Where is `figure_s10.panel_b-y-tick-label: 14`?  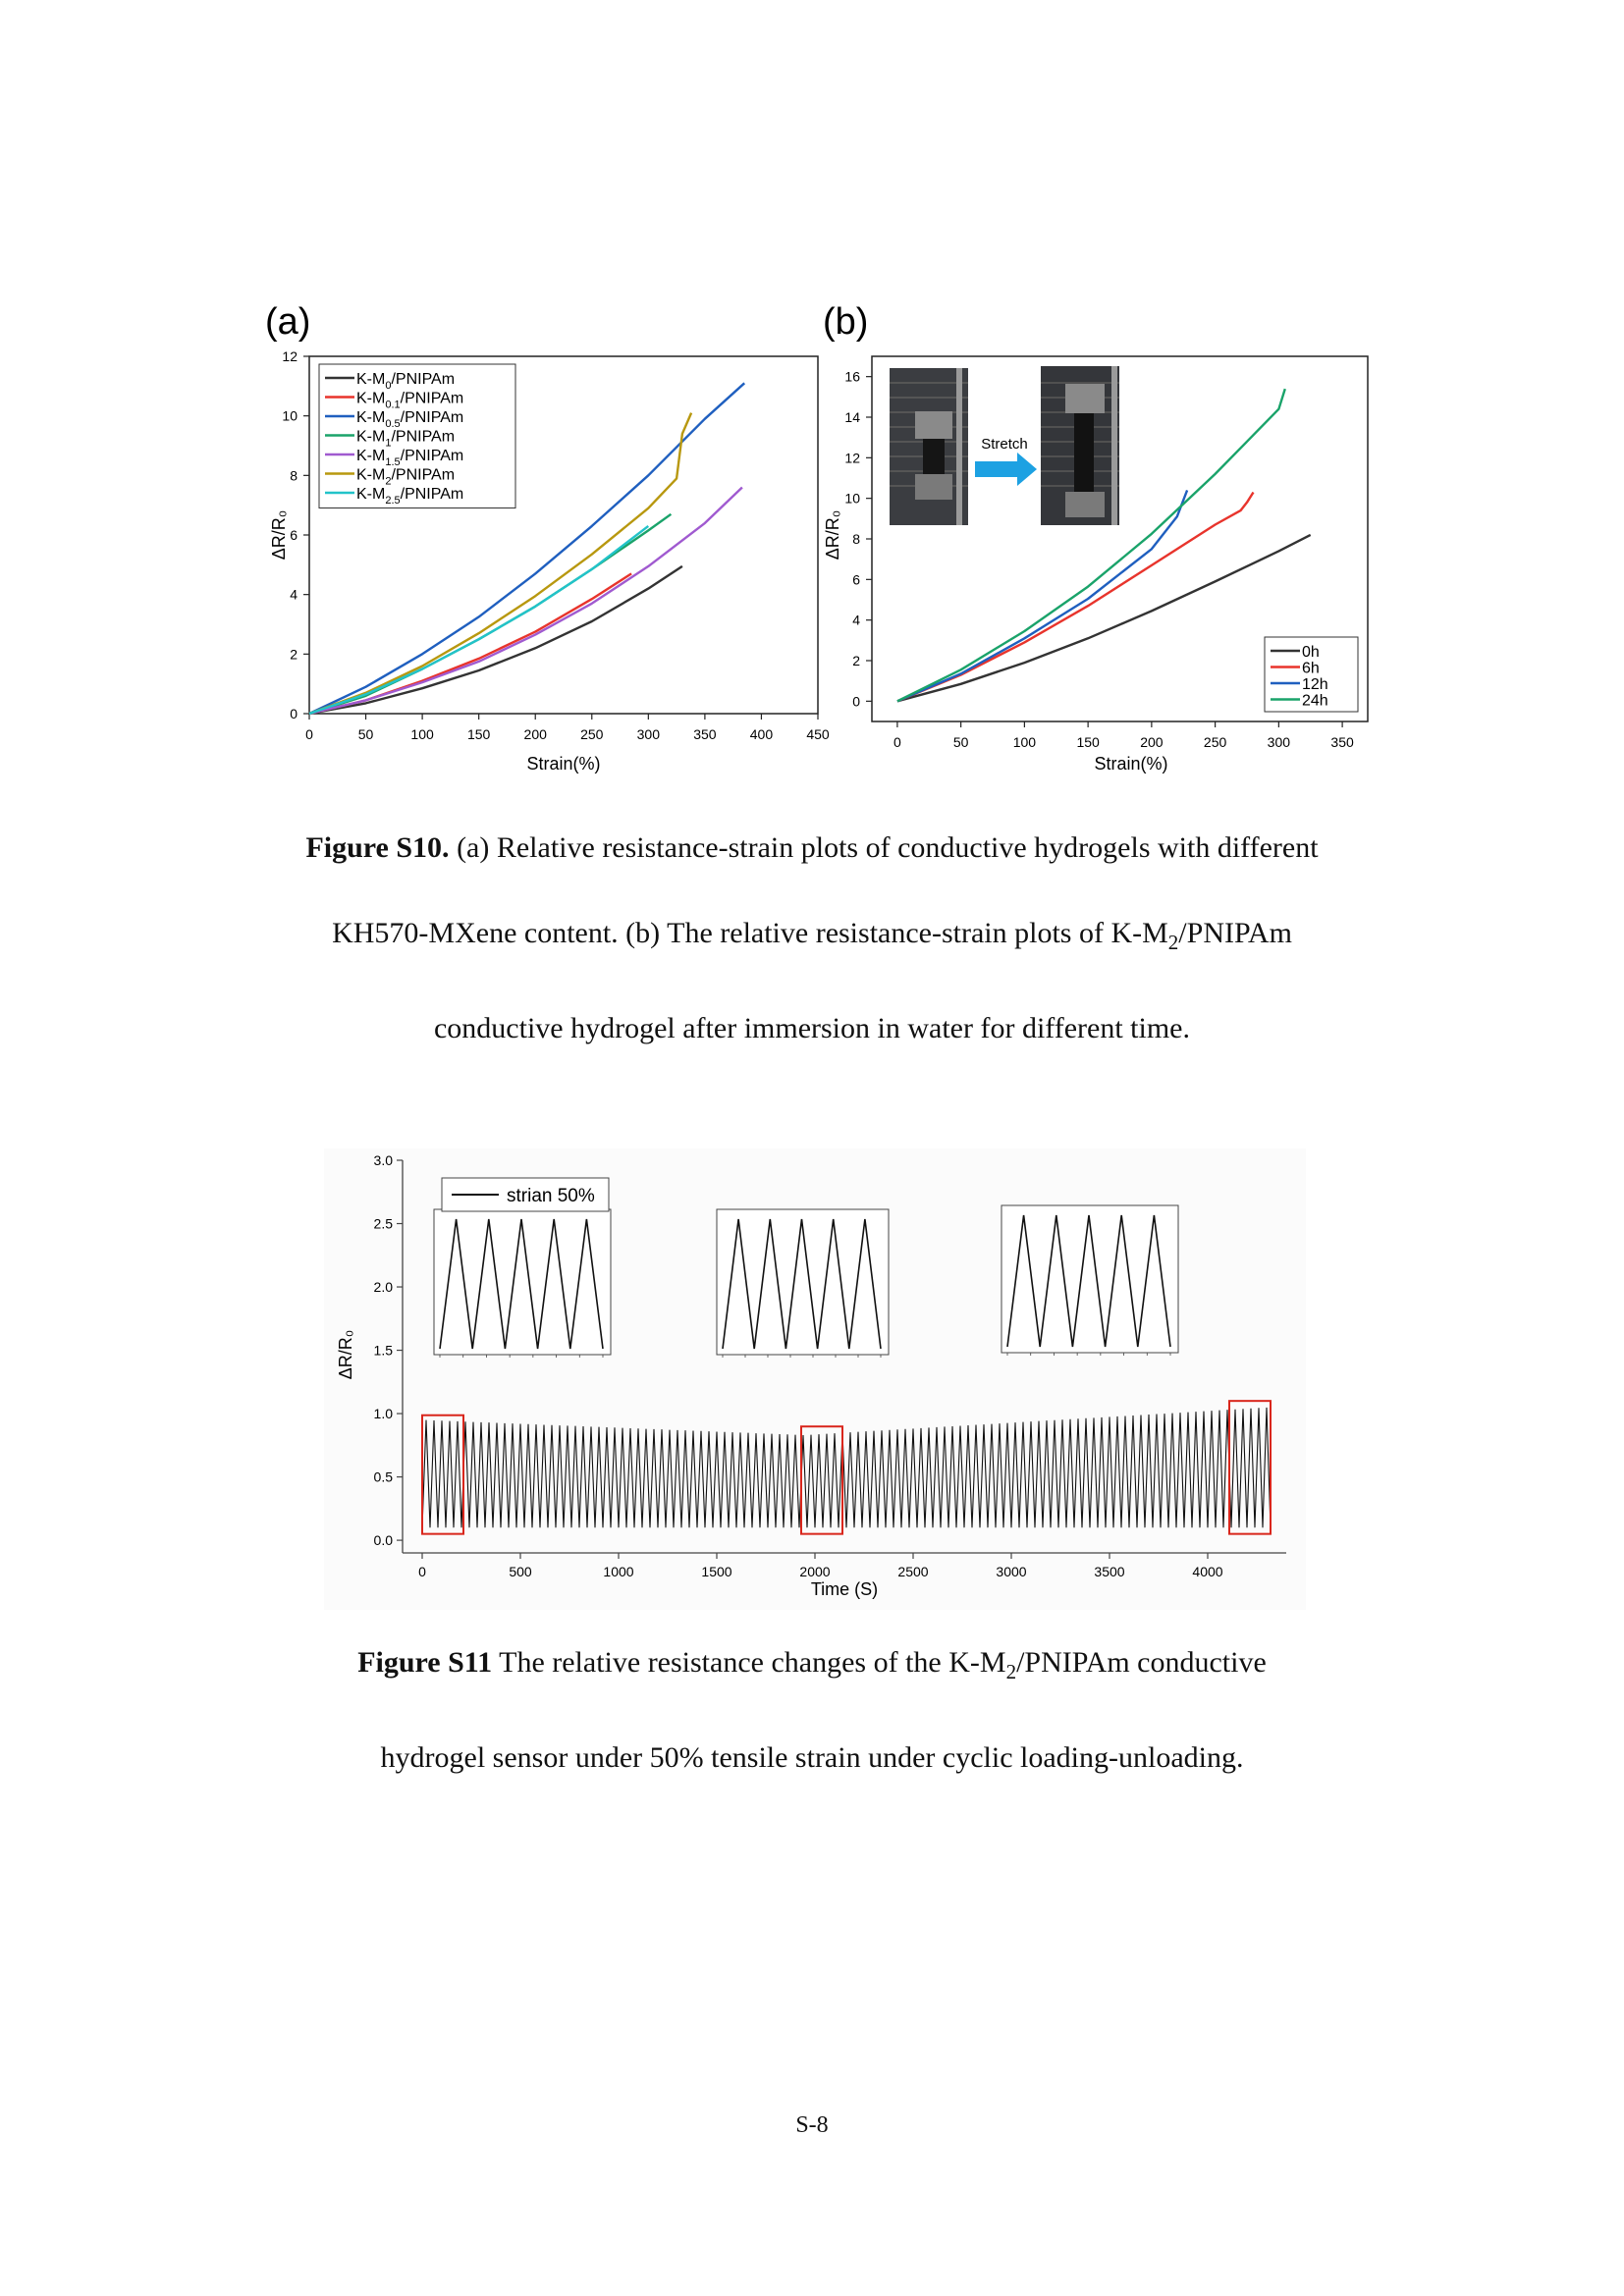 figure_s10.panel_b-y-tick-label: 14 is located at coordinates (852, 417).